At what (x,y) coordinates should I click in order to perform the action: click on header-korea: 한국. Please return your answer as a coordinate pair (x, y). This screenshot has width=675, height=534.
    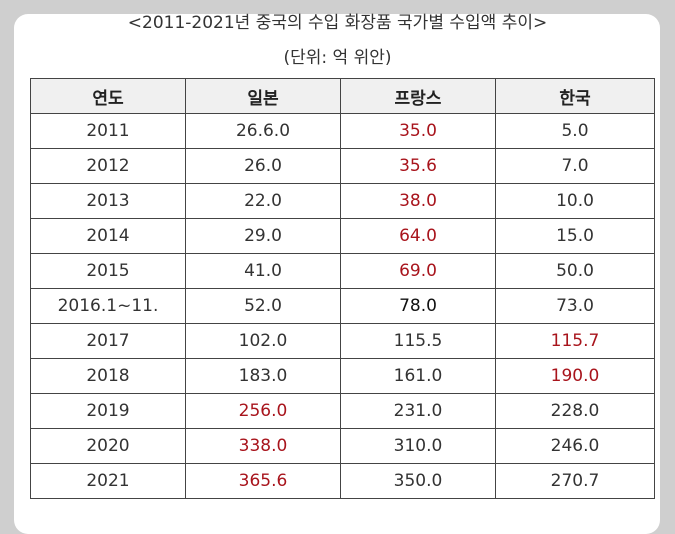
    Looking at the image, I should click on (575, 96).